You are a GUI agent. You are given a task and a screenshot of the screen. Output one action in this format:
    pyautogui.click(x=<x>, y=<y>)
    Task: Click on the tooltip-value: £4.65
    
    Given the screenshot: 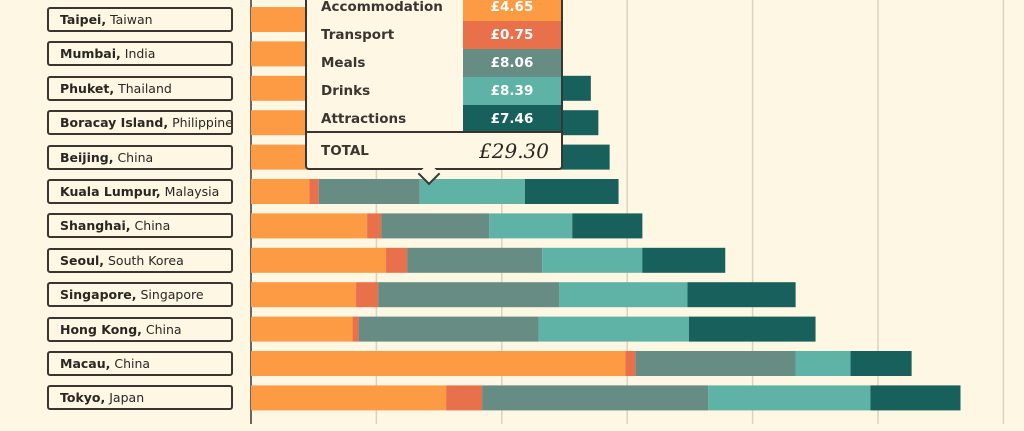 What is the action you would take?
    pyautogui.click(x=512, y=10)
    